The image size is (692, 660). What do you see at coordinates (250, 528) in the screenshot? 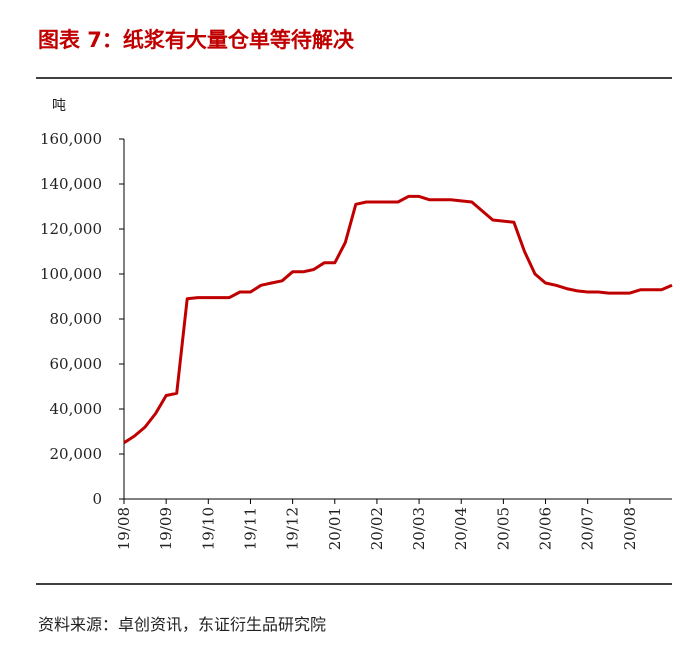
I see `x-tick-label: 19/11` at bounding box center [250, 528].